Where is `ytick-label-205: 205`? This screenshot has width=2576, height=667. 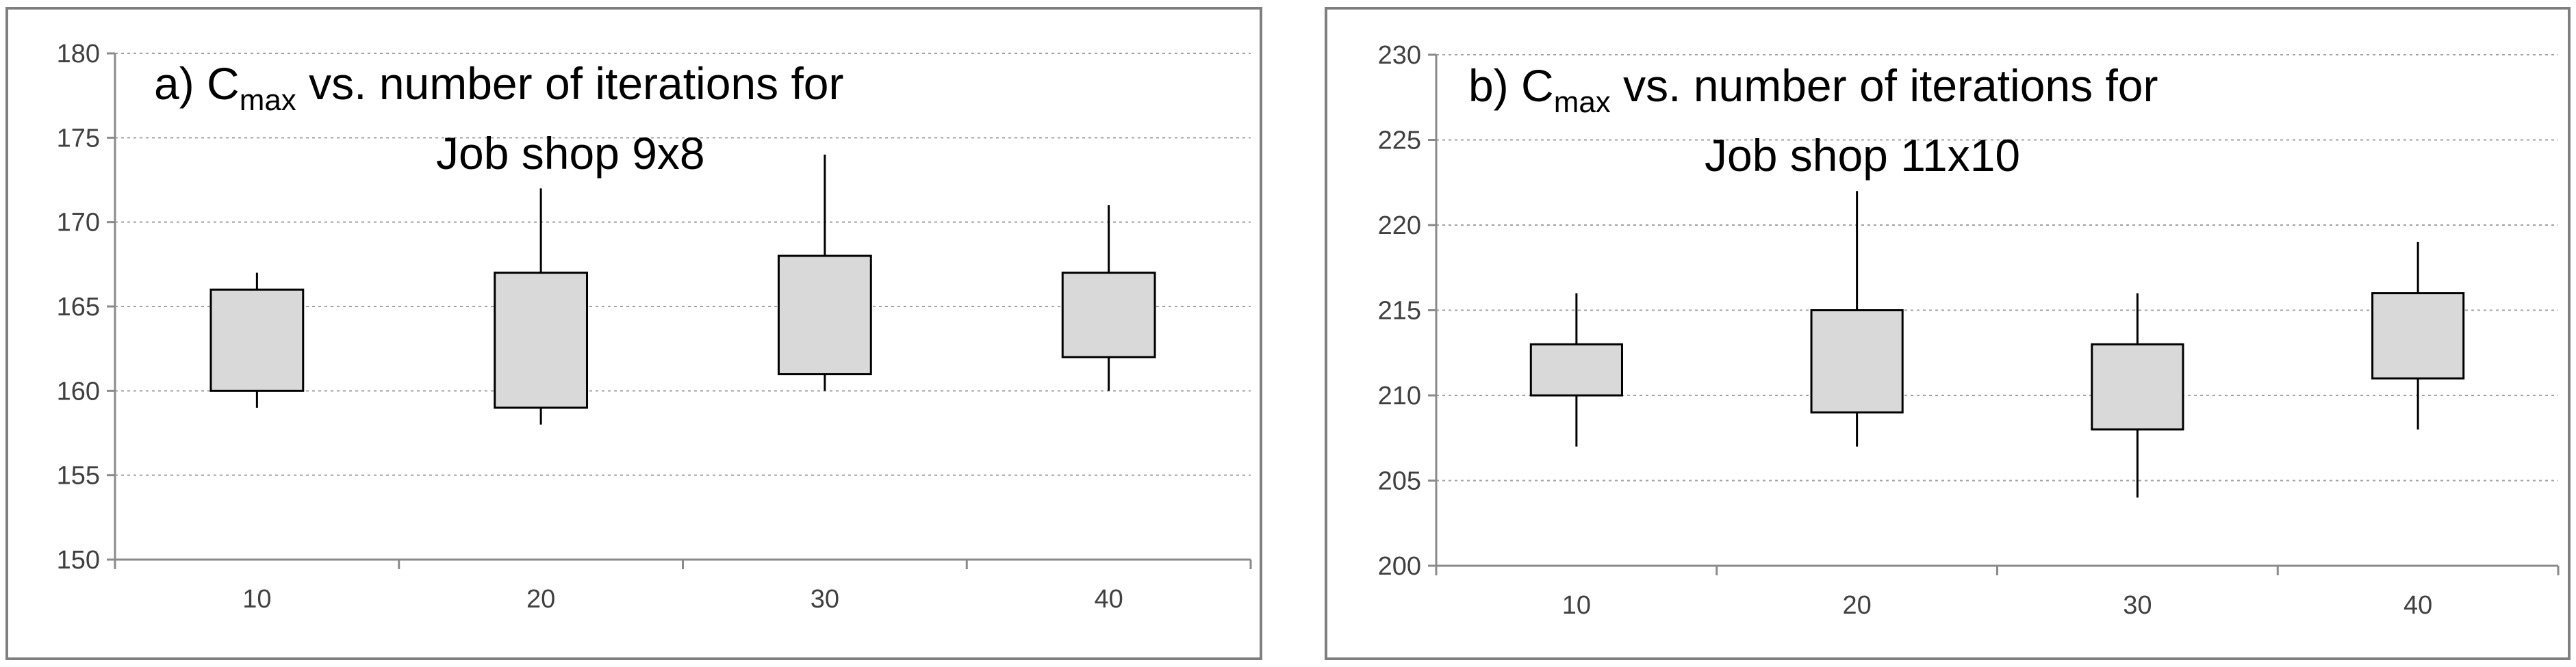 ytick-label-205: 205 is located at coordinates (1399, 482).